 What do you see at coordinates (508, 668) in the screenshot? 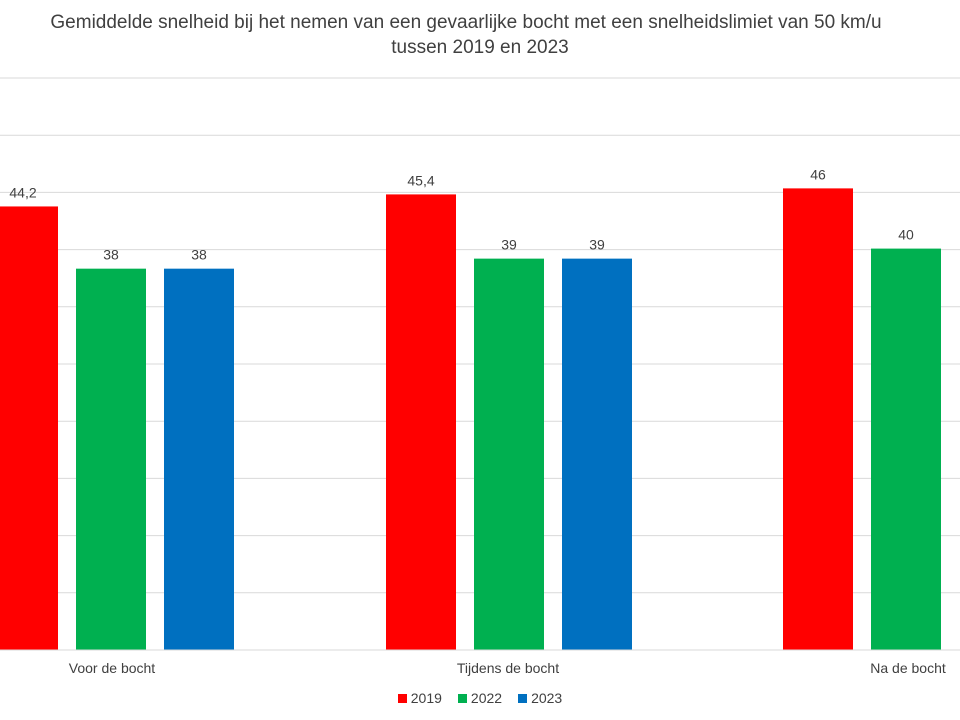
I see `x-tick-label: Tijdens de bocht` at bounding box center [508, 668].